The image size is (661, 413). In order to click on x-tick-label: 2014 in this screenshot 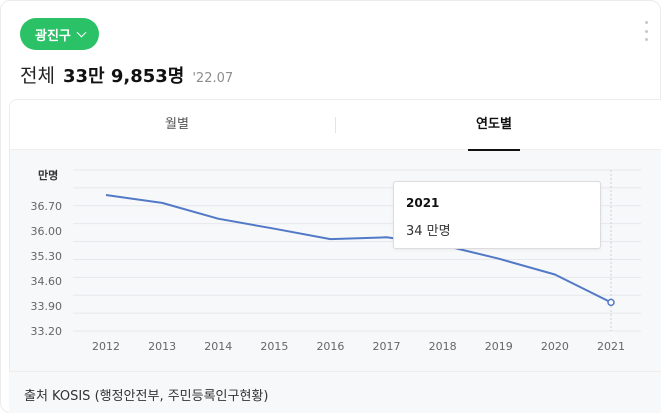, I will do `click(218, 346)`.